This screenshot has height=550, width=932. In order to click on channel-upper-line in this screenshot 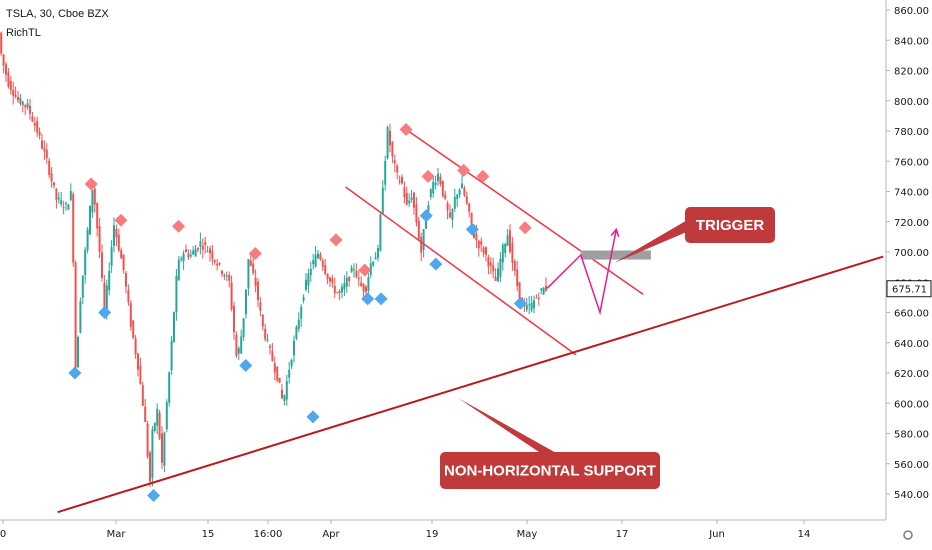, I will do `click(524, 211)`.